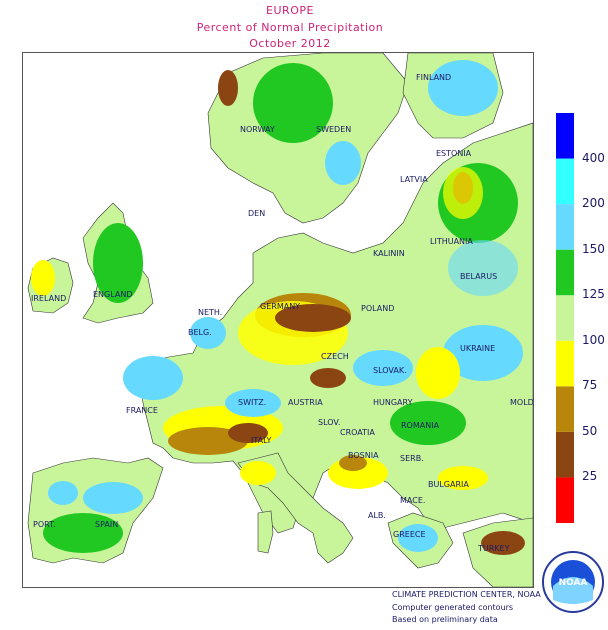 Image resolution: width=608 pixels, height=630 pixels. I want to click on patch-ukraine-cyan, so click(483, 353).